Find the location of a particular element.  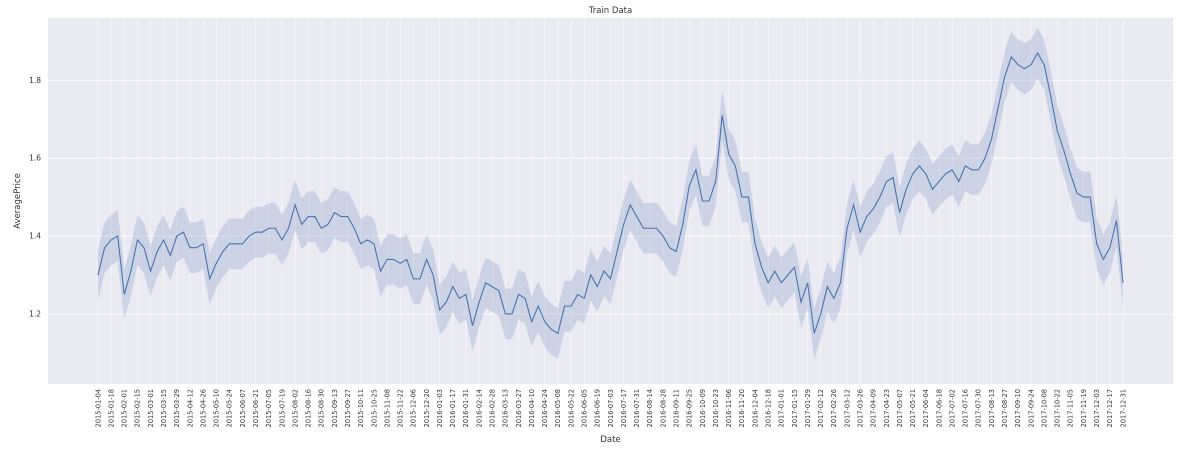

x-tick-label: 2017-05-07 is located at coordinates (900, 408).